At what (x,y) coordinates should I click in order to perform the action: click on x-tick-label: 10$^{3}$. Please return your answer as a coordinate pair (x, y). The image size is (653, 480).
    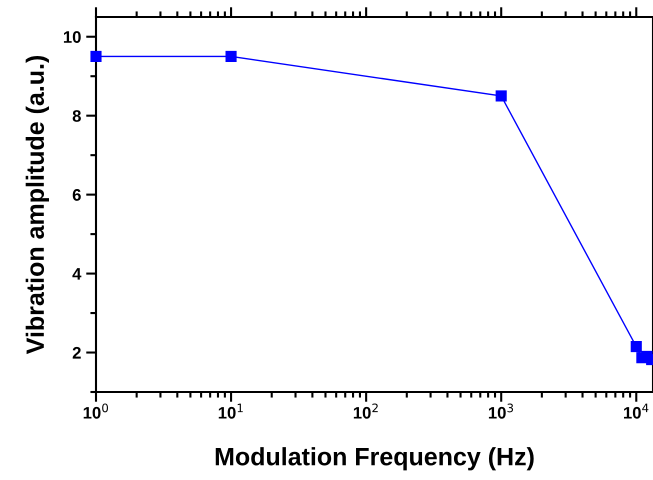
    Looking at the image, I should click on (501, 411).